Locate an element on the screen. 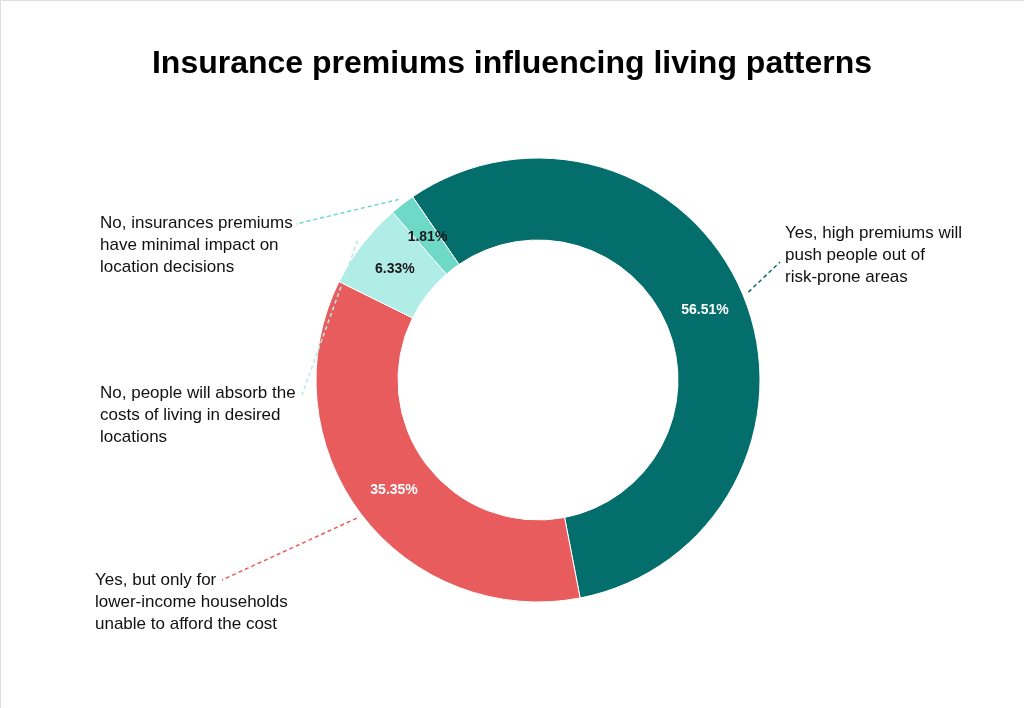 This screenshot has height=708, width=1024. chart-title: Insurance premiums influencing living patterns is located at coordinates (512, 62).